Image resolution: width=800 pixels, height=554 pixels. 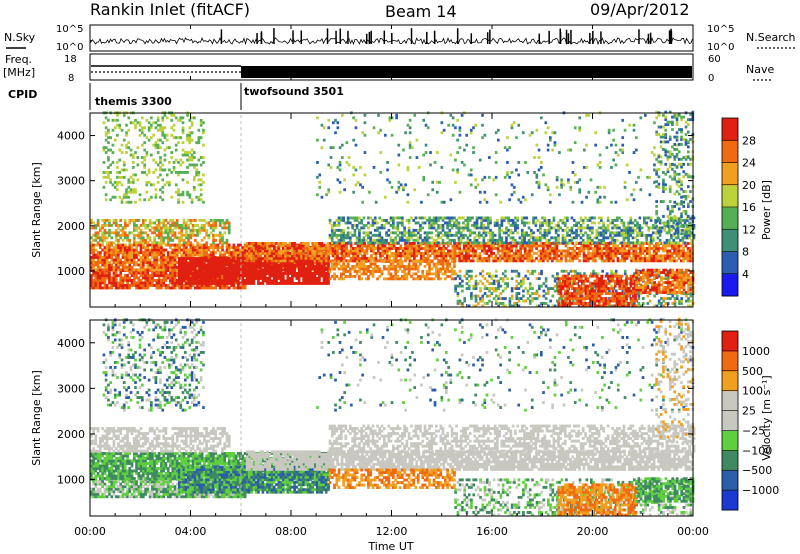 I want to click on x-tick-label: 08:00, so click(x=291, y=531).